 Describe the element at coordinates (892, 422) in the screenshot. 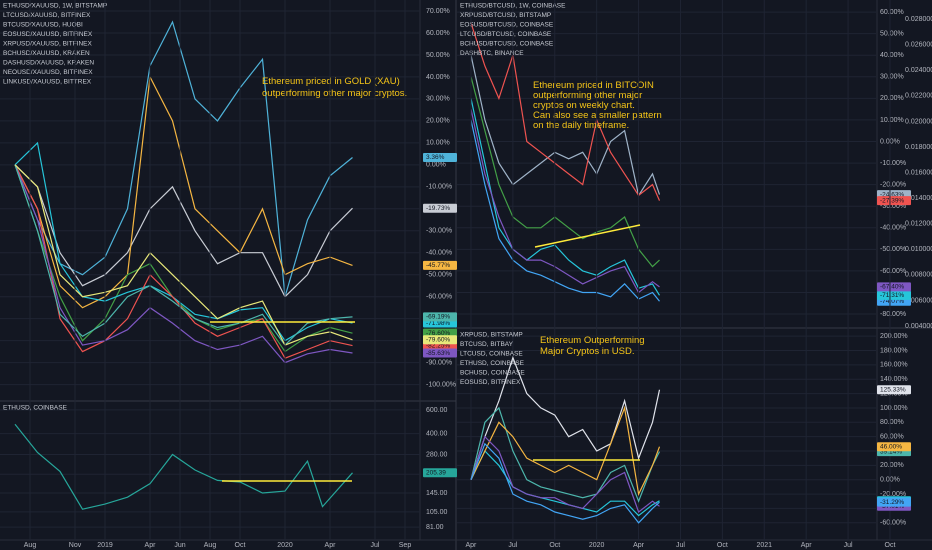

I see `y-tick-label: 80.00%` at that location.